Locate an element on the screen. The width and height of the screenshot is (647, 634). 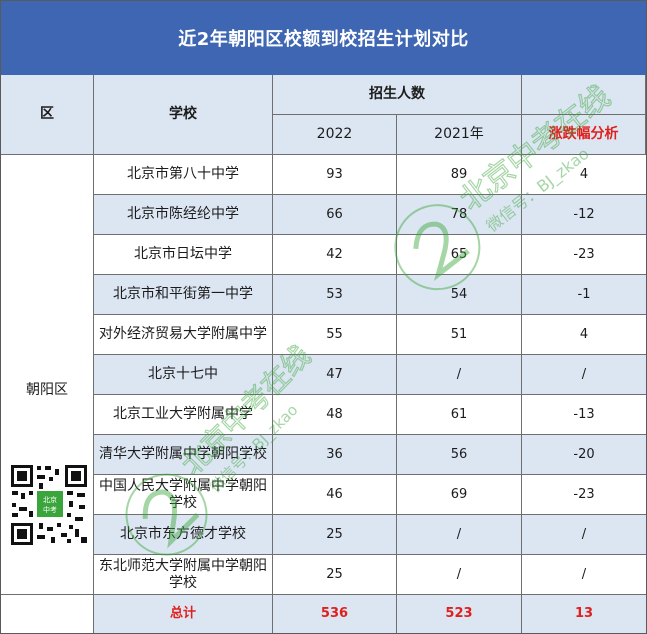
school-cell: 北京市第八十中学 is located at coordinates (183, 175).